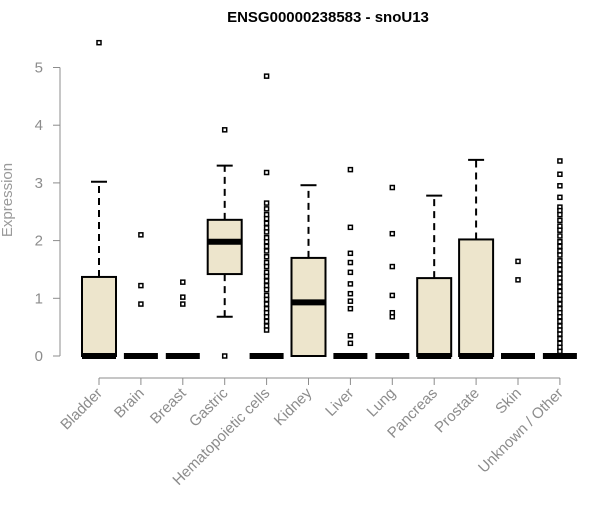 This screenshot has height=505, width=600. Describe the element at coordinates (293, 406) in the screenshot. I see `x-tick-label: Kidney` at that location.